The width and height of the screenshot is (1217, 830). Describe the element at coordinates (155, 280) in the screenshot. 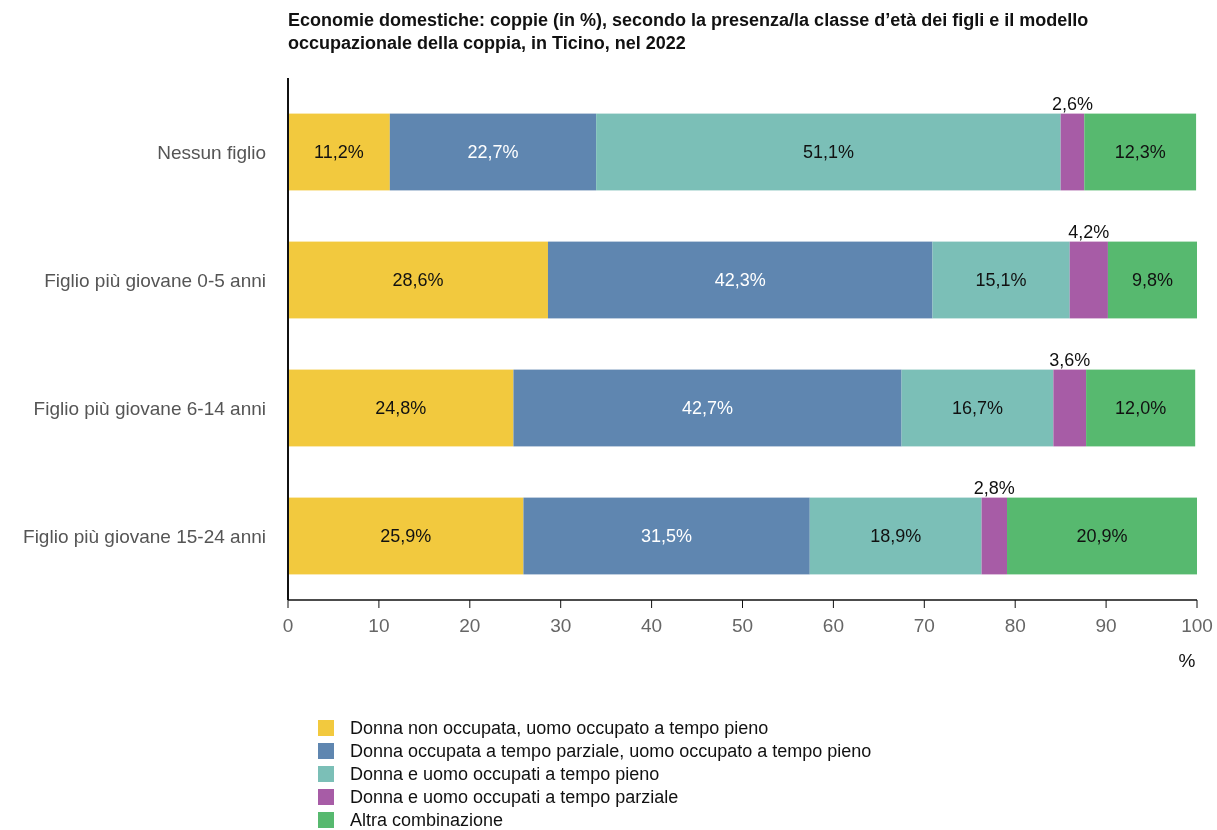

I see `y-tick-label: Figlio più giovane 0-5 anni` at that location.